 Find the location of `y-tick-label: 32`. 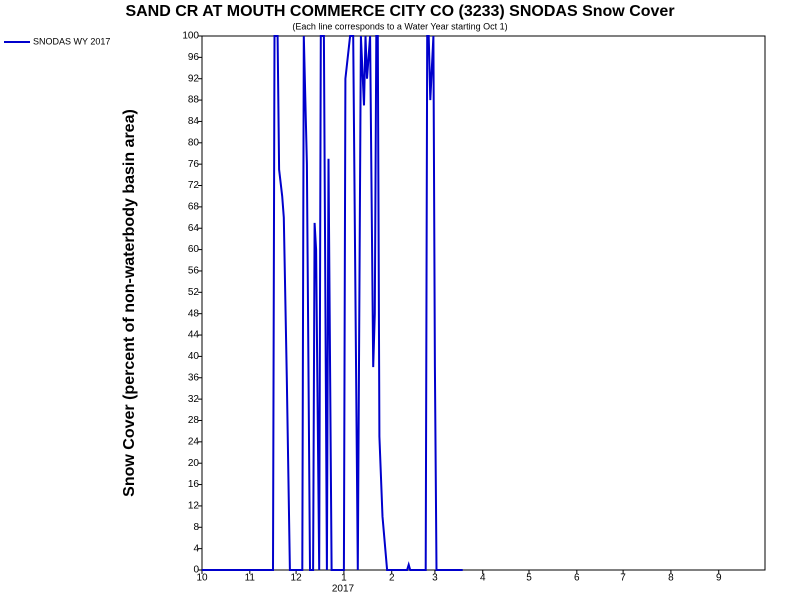

y-tick-label: 32 is located at coordinates (194, 399).